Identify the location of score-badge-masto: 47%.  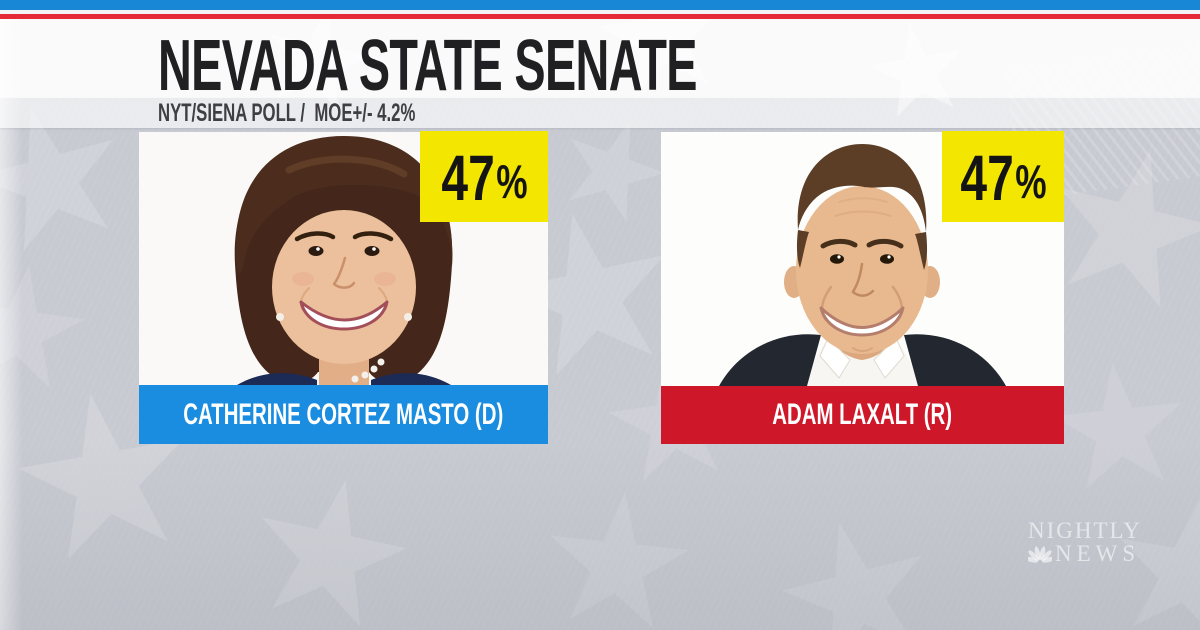
(484, 176).